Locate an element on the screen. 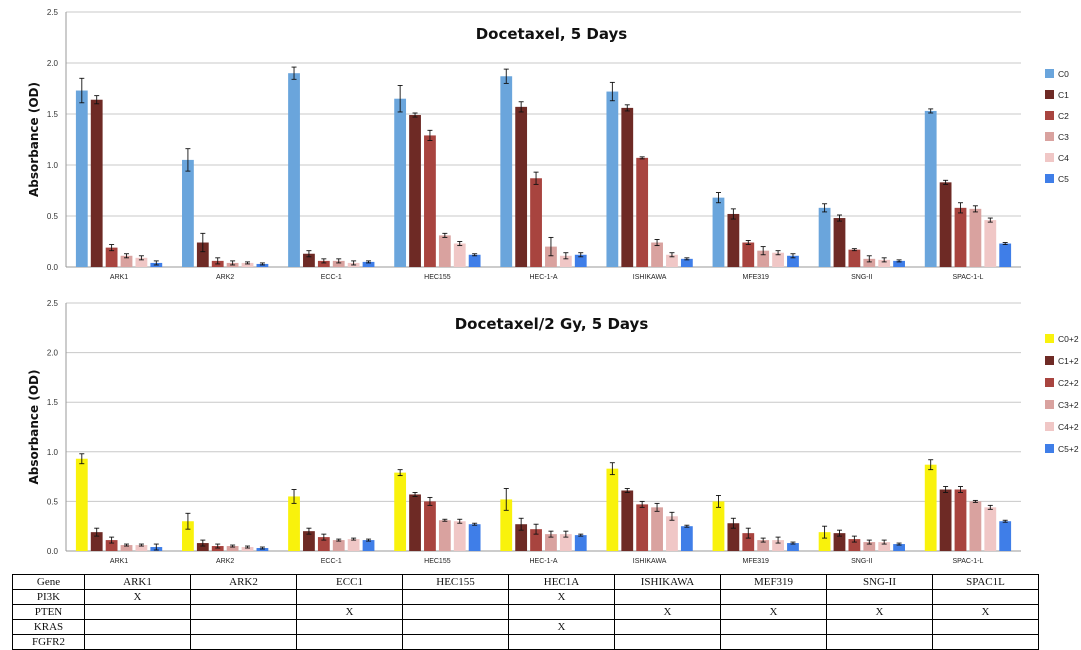  chart-title: Docetaxel/2 Gy, 5 Days is located at coordinates (552, 324).